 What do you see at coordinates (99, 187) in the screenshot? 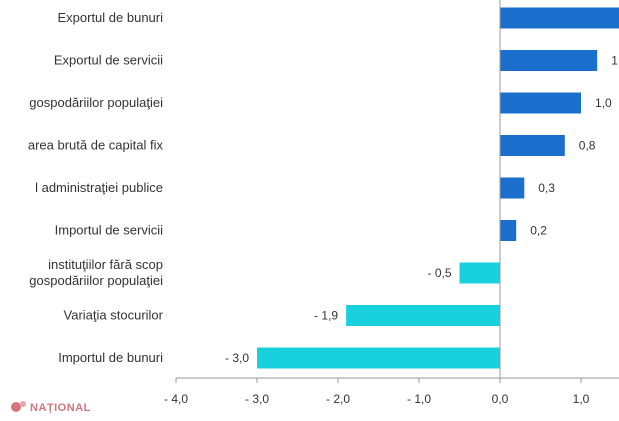
I see `category-label: l administraţiei publice` at bounding box center [99, 187].